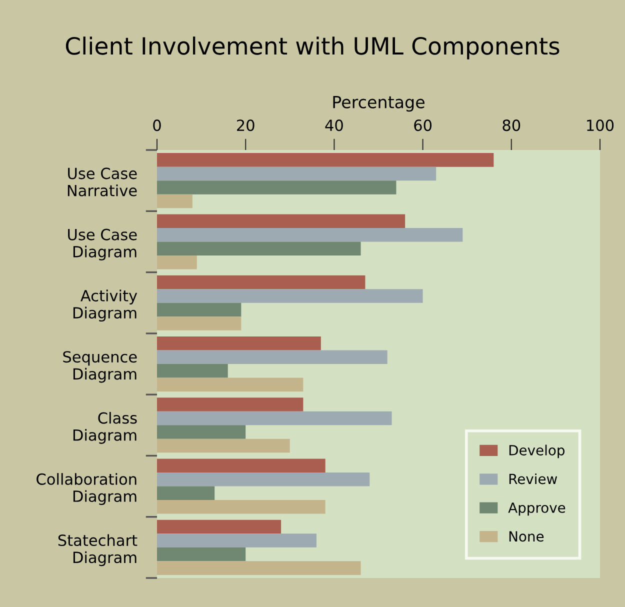  I want to click on legend-label: Review, so click(533, 478).